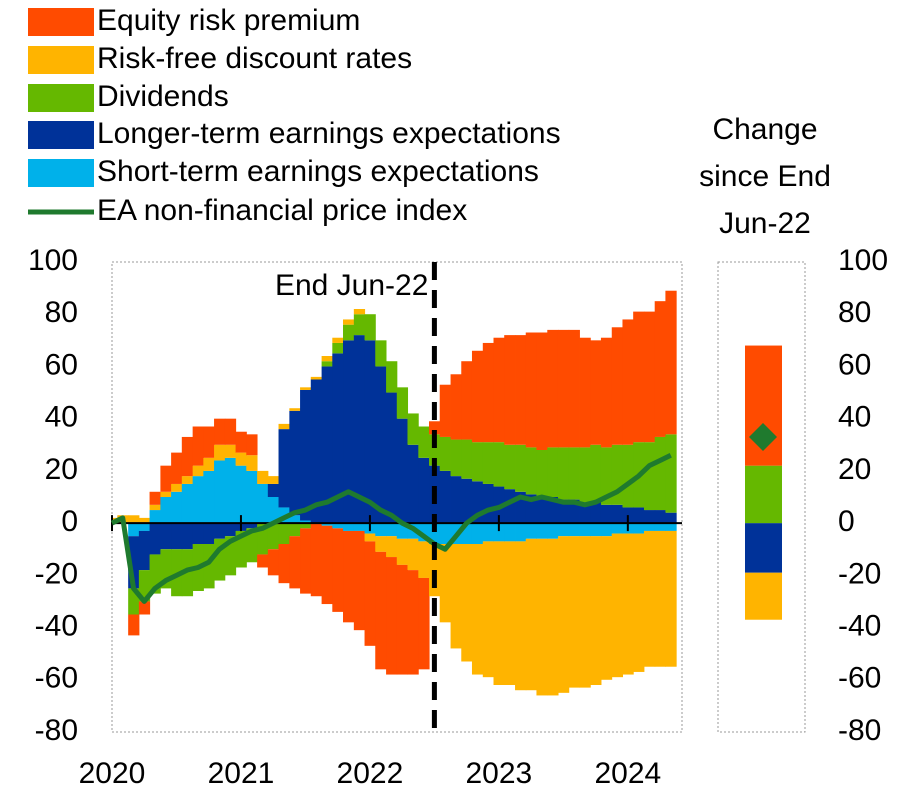 The image size is (905, 790). Describe the element at coordinates (854, 417) in the screenshot. I see `y2-tick-label: 40` at that location.